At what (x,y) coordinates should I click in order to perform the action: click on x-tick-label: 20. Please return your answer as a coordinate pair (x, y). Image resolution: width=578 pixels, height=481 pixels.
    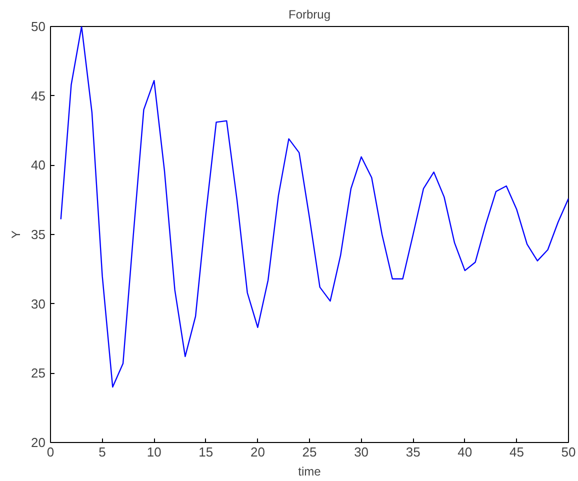
    Looking at the image, I should click on (257, 452).